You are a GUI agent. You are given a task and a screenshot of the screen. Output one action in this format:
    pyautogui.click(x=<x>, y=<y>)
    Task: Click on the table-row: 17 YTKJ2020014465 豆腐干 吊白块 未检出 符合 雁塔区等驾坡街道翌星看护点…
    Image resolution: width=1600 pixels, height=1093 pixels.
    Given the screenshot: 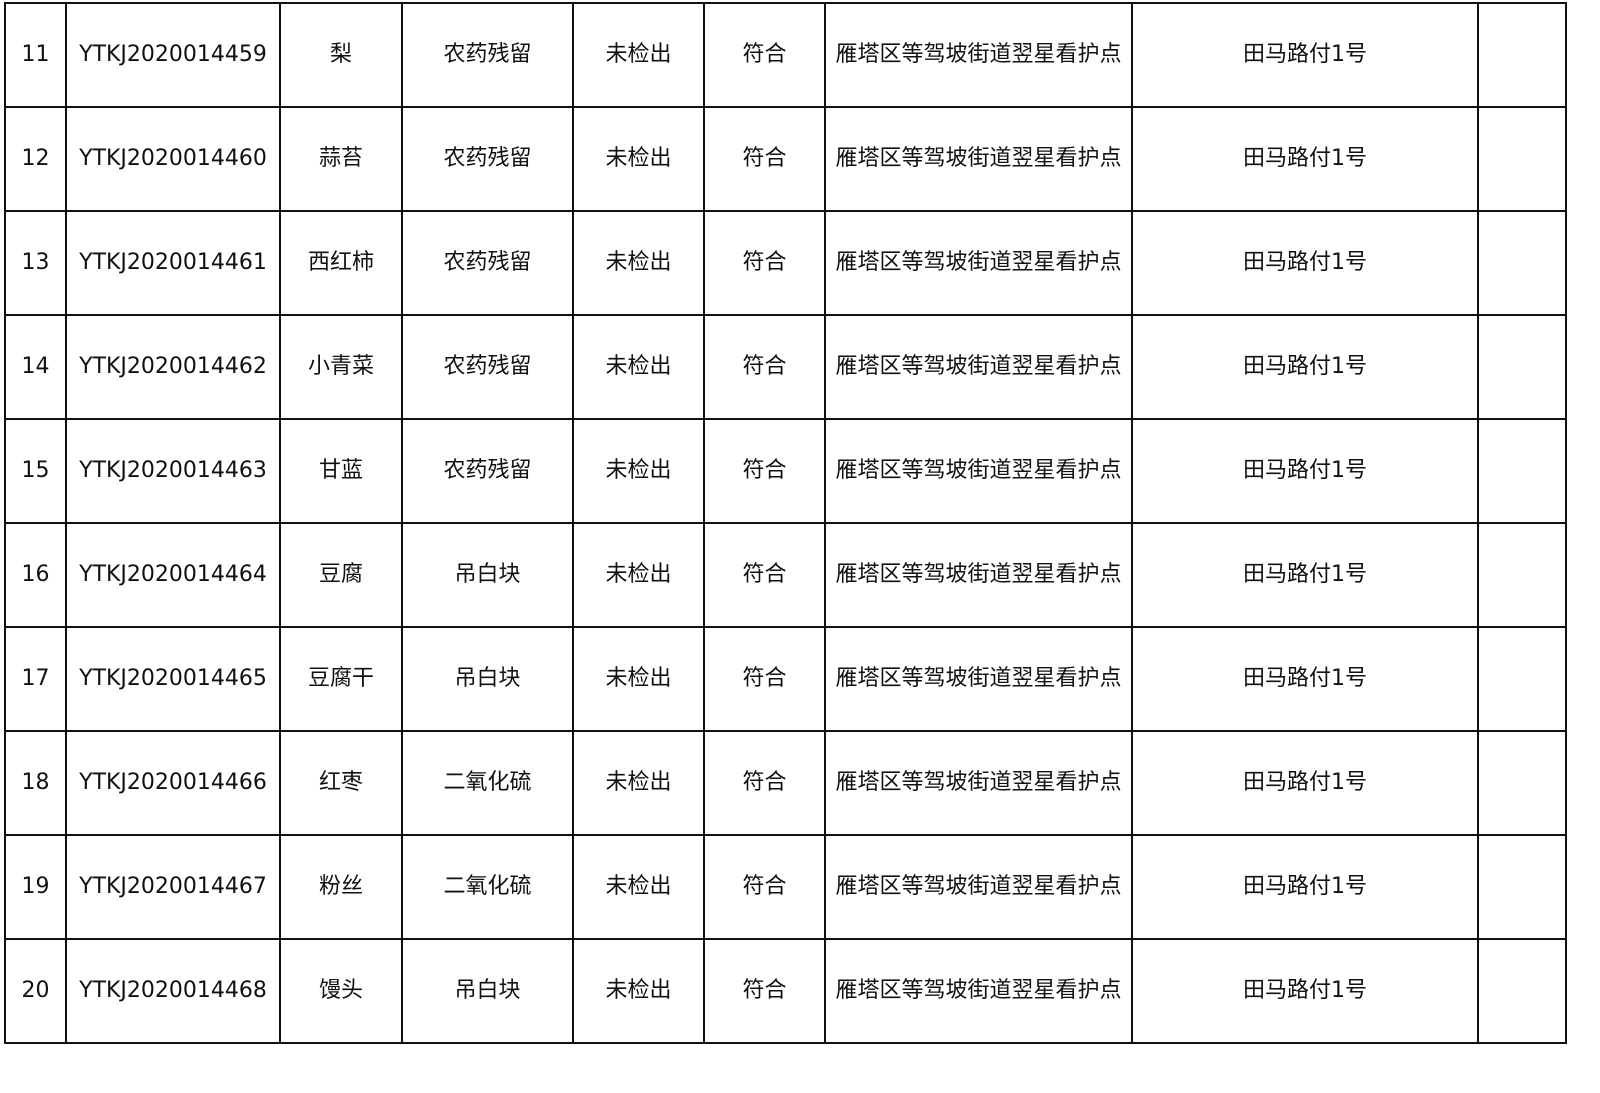 What is the action you would take?
    pyautogui.click(x=785, y=679)
    